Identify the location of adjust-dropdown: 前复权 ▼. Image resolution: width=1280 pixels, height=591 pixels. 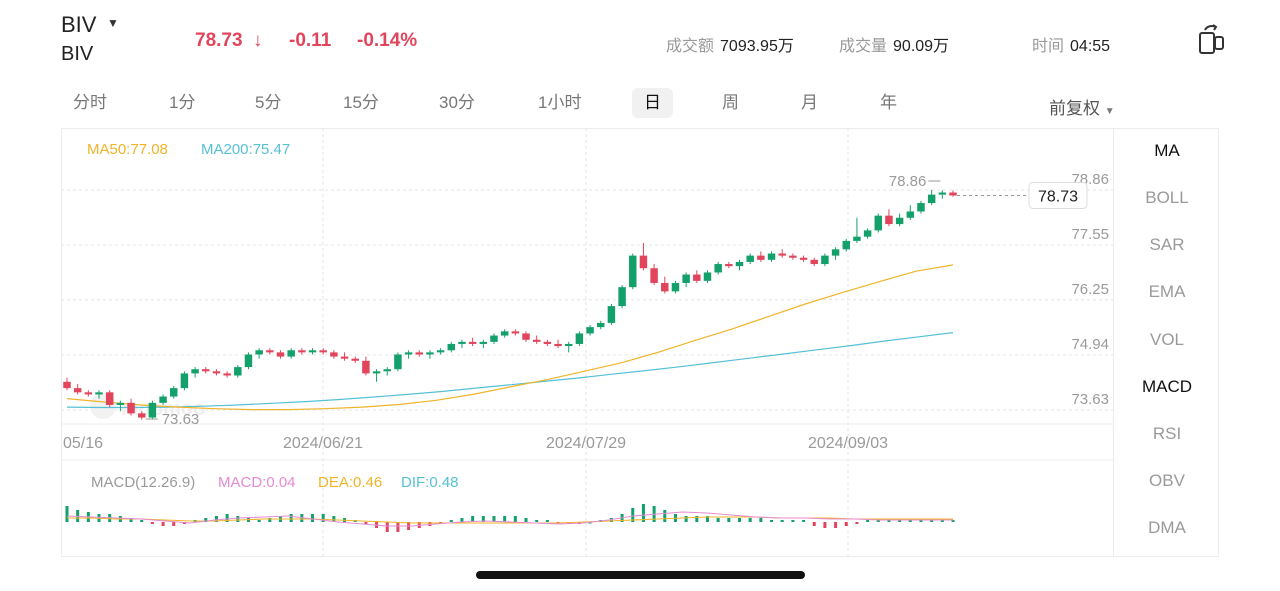
(1082, 106).